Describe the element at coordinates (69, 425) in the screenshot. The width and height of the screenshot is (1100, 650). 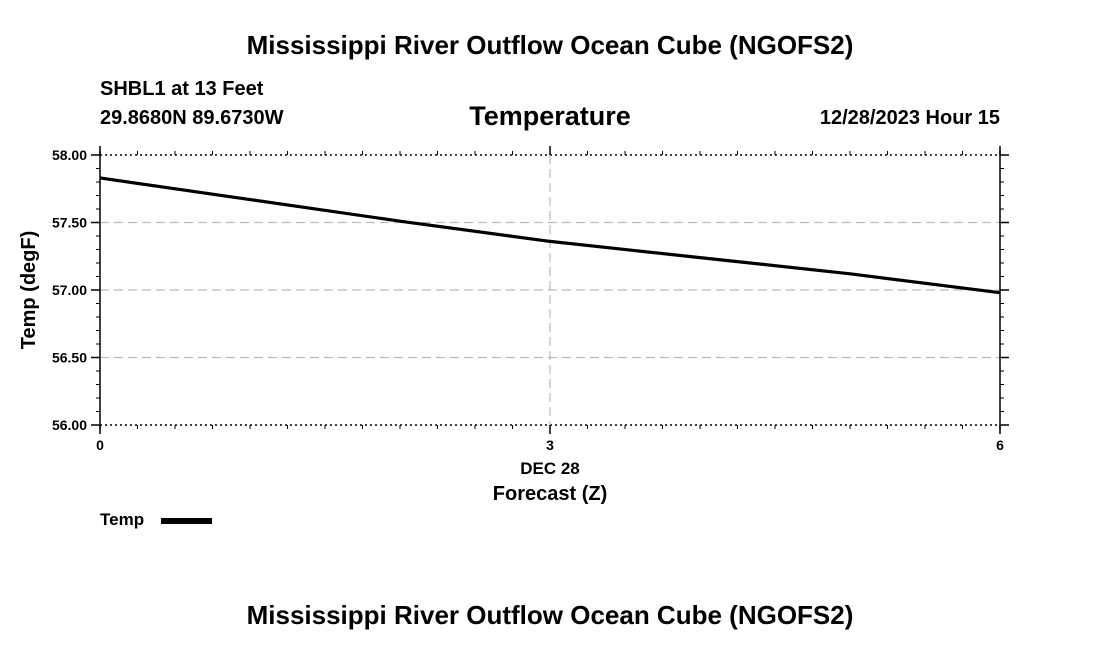
I see `y-tick-label: 56.00` at that location.